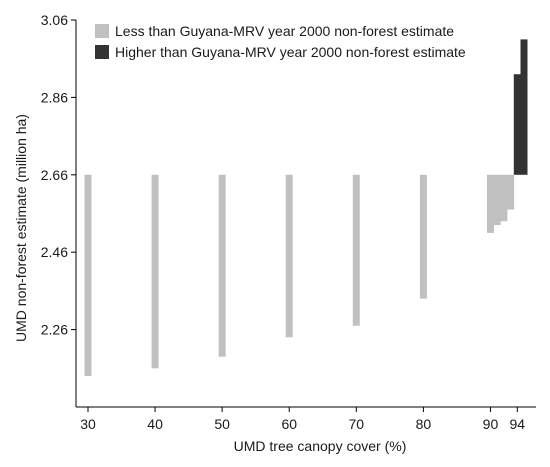 The height and width of the screenshot is (467, 550). What do you see at coordinates (54, 20) in the screenshot?
I see `y-tick-label: 3.06` at bounding box center [54, 20].